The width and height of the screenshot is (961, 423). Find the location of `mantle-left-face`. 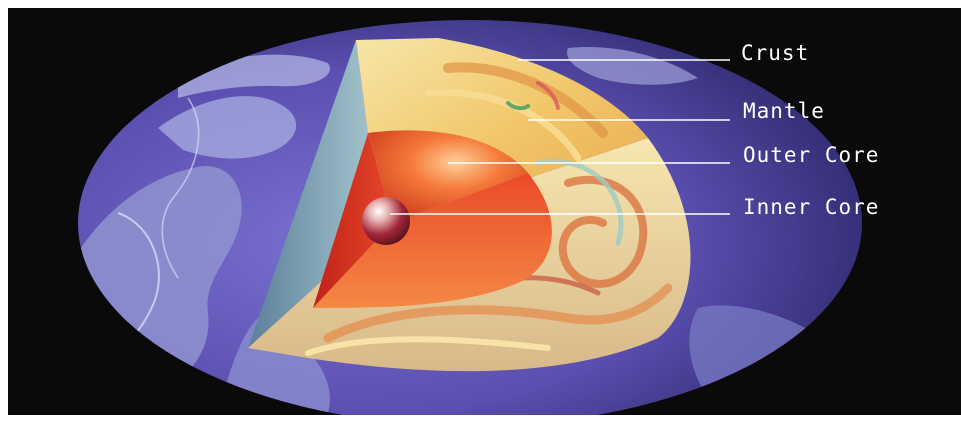

mantle-left-face is located at coordinates (314, 194).